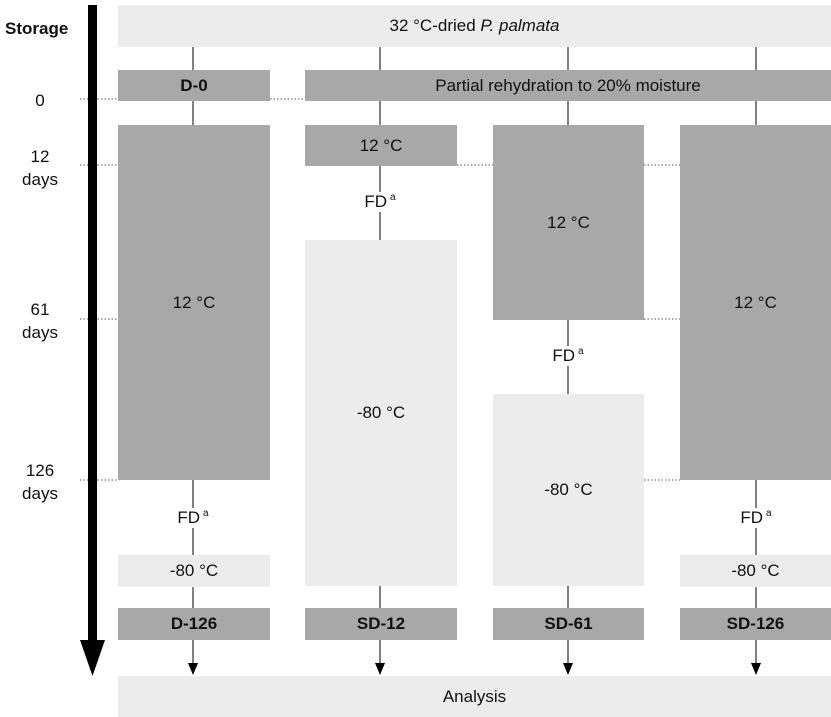  I want to click on arrow-sd12, so click(380, 669).